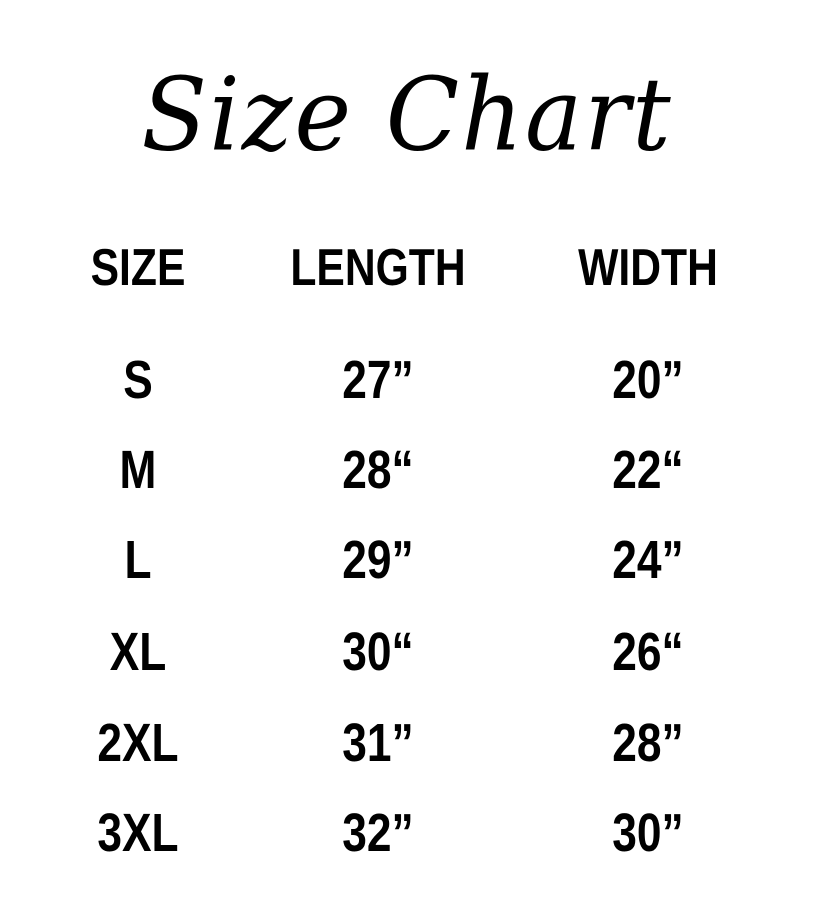  I want to click on row-width: 30”, so click(648, 833).